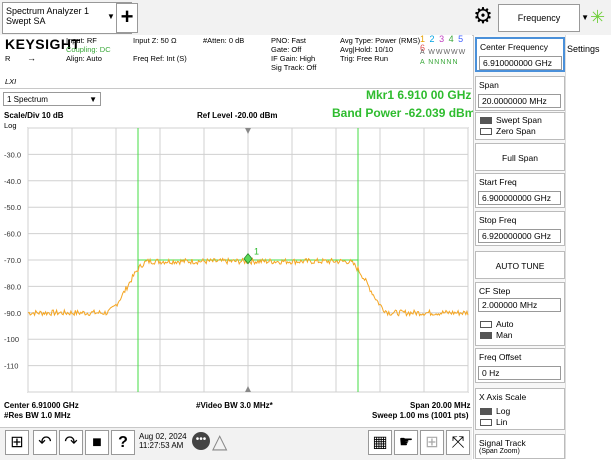  What do you see at coordinates (486, 335) in the screenshot?
I see `cf-step-man-radio` at bounding box center [486, 335].